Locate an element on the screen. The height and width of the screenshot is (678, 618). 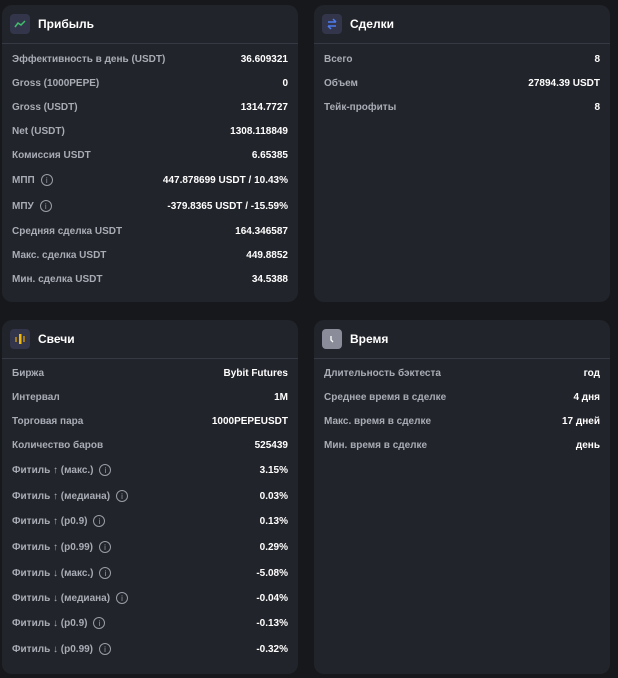
stat-row: Фитиль ↓ (p0.9) i -0.13% is located at coordinates (150, 623).